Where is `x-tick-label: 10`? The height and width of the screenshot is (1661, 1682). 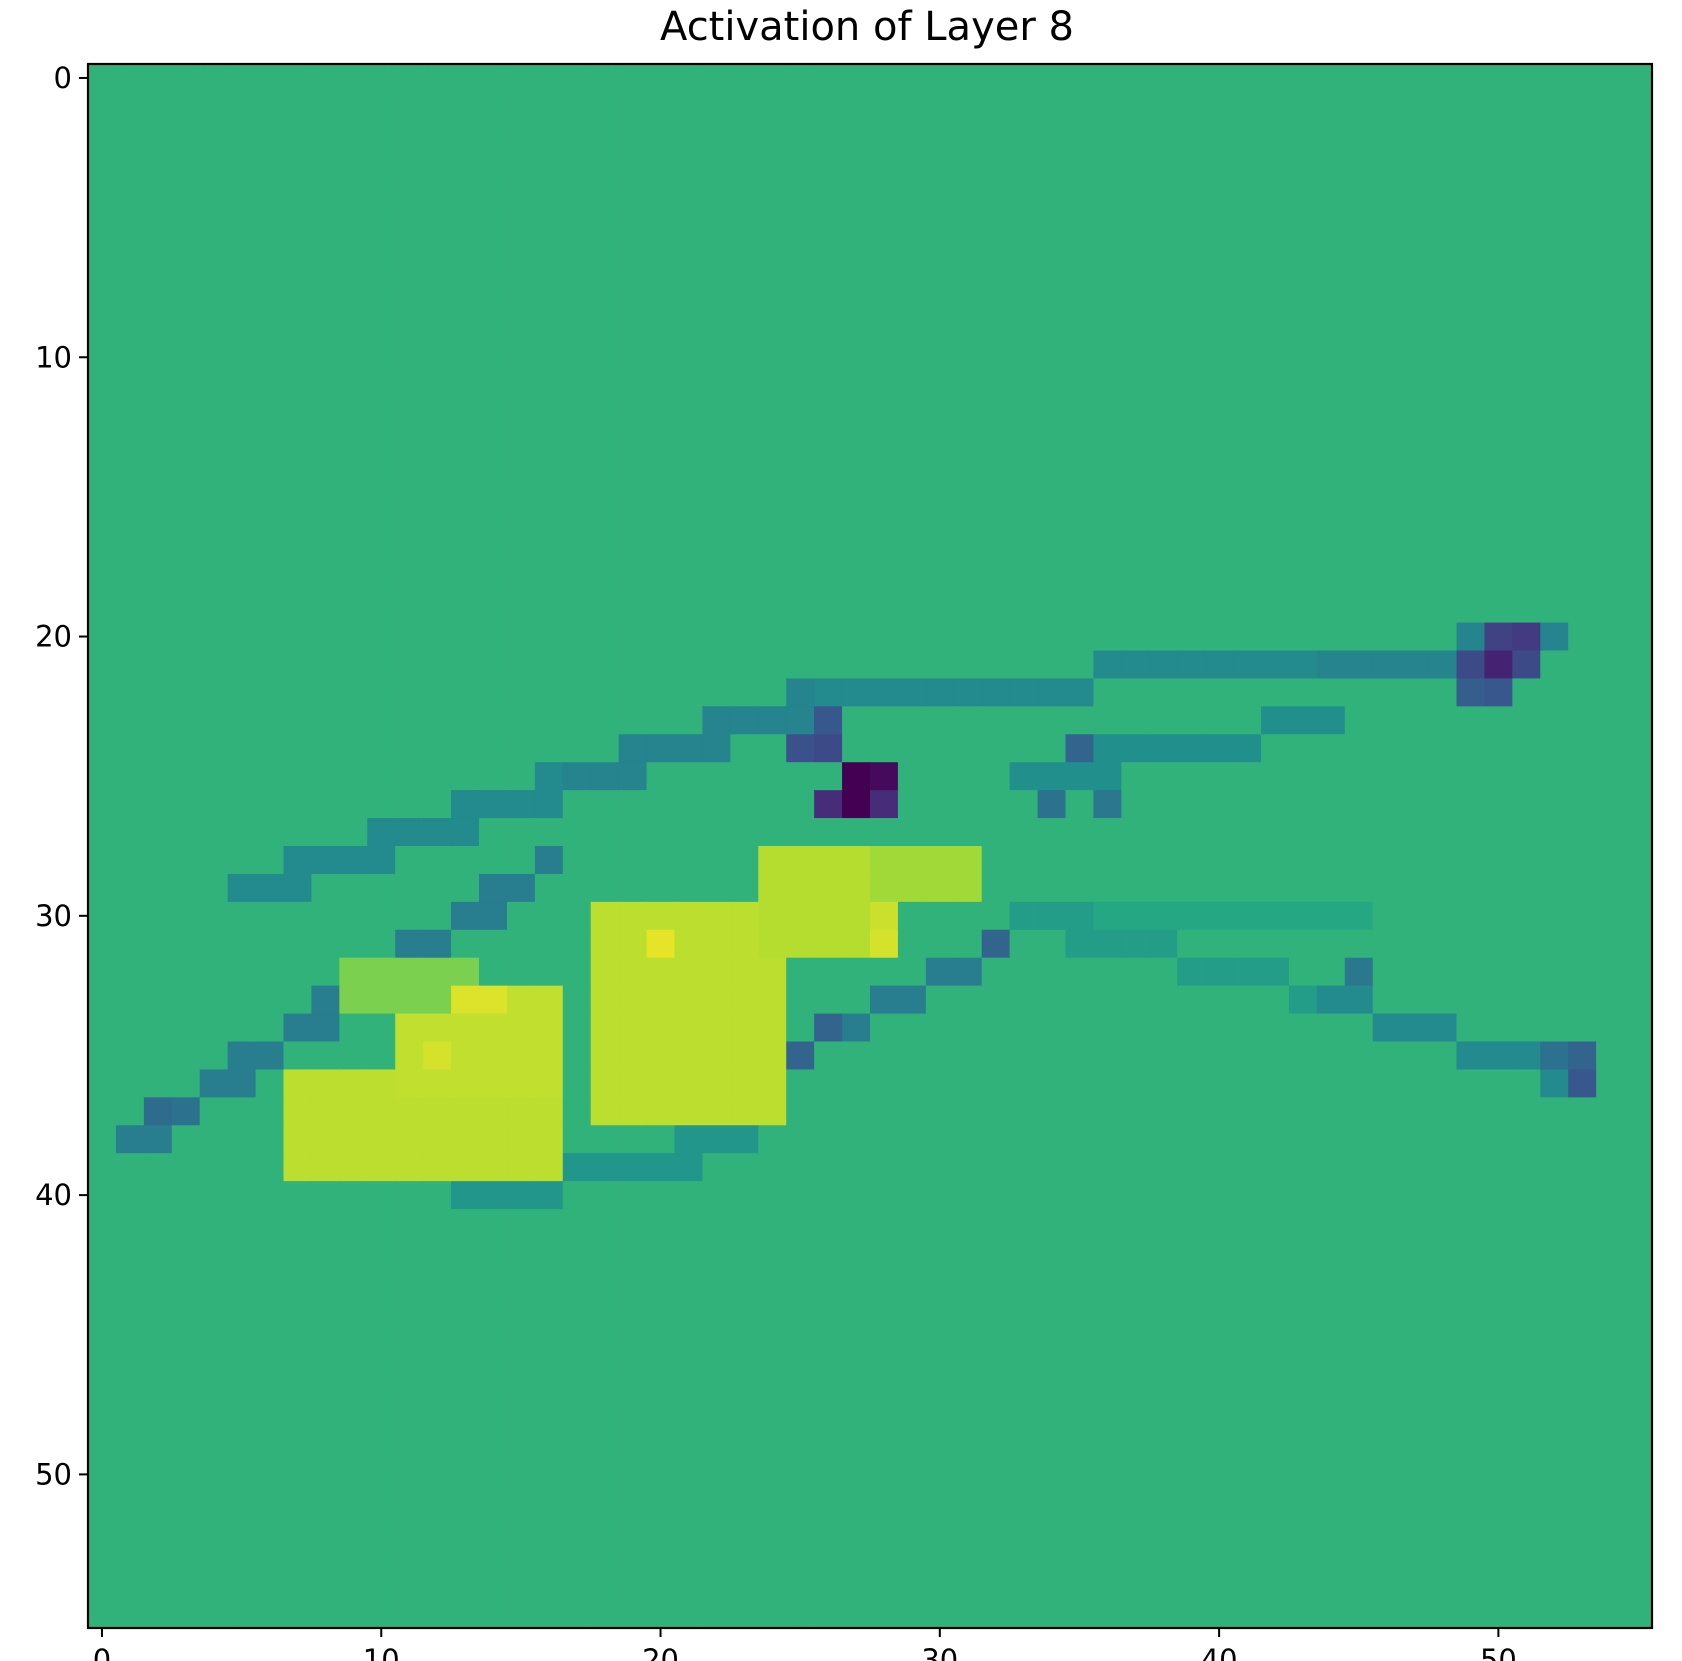
x-tick-label: 10 is located at coordinates (381, 1652).